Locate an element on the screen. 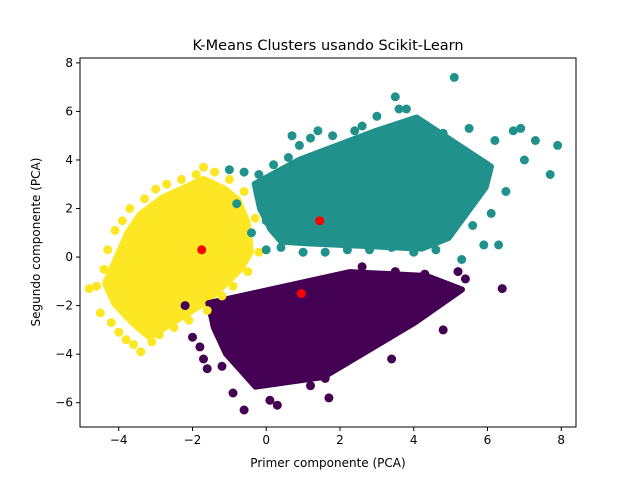 The image size is (640, 480). y-tick-label: 0 is located at coordinates (69, 257).